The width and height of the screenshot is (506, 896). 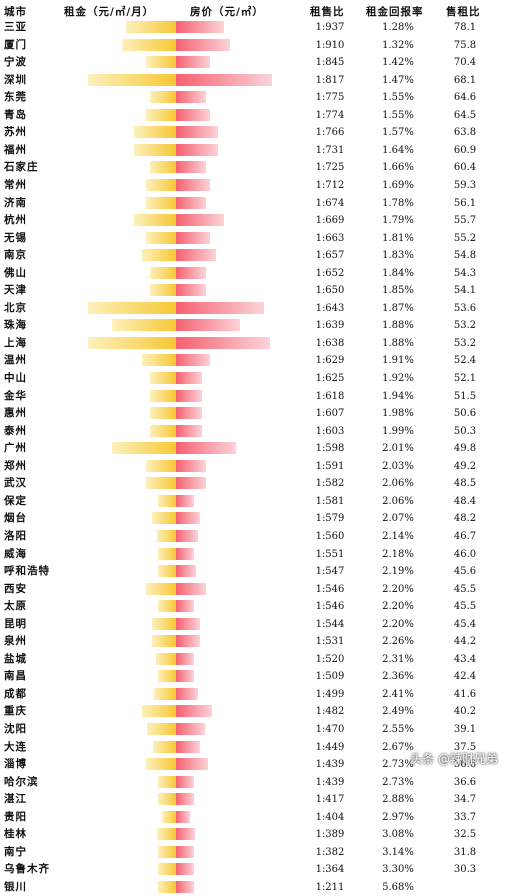 I want to click on ratio-value: 1:544, so click(x=330, y=624).